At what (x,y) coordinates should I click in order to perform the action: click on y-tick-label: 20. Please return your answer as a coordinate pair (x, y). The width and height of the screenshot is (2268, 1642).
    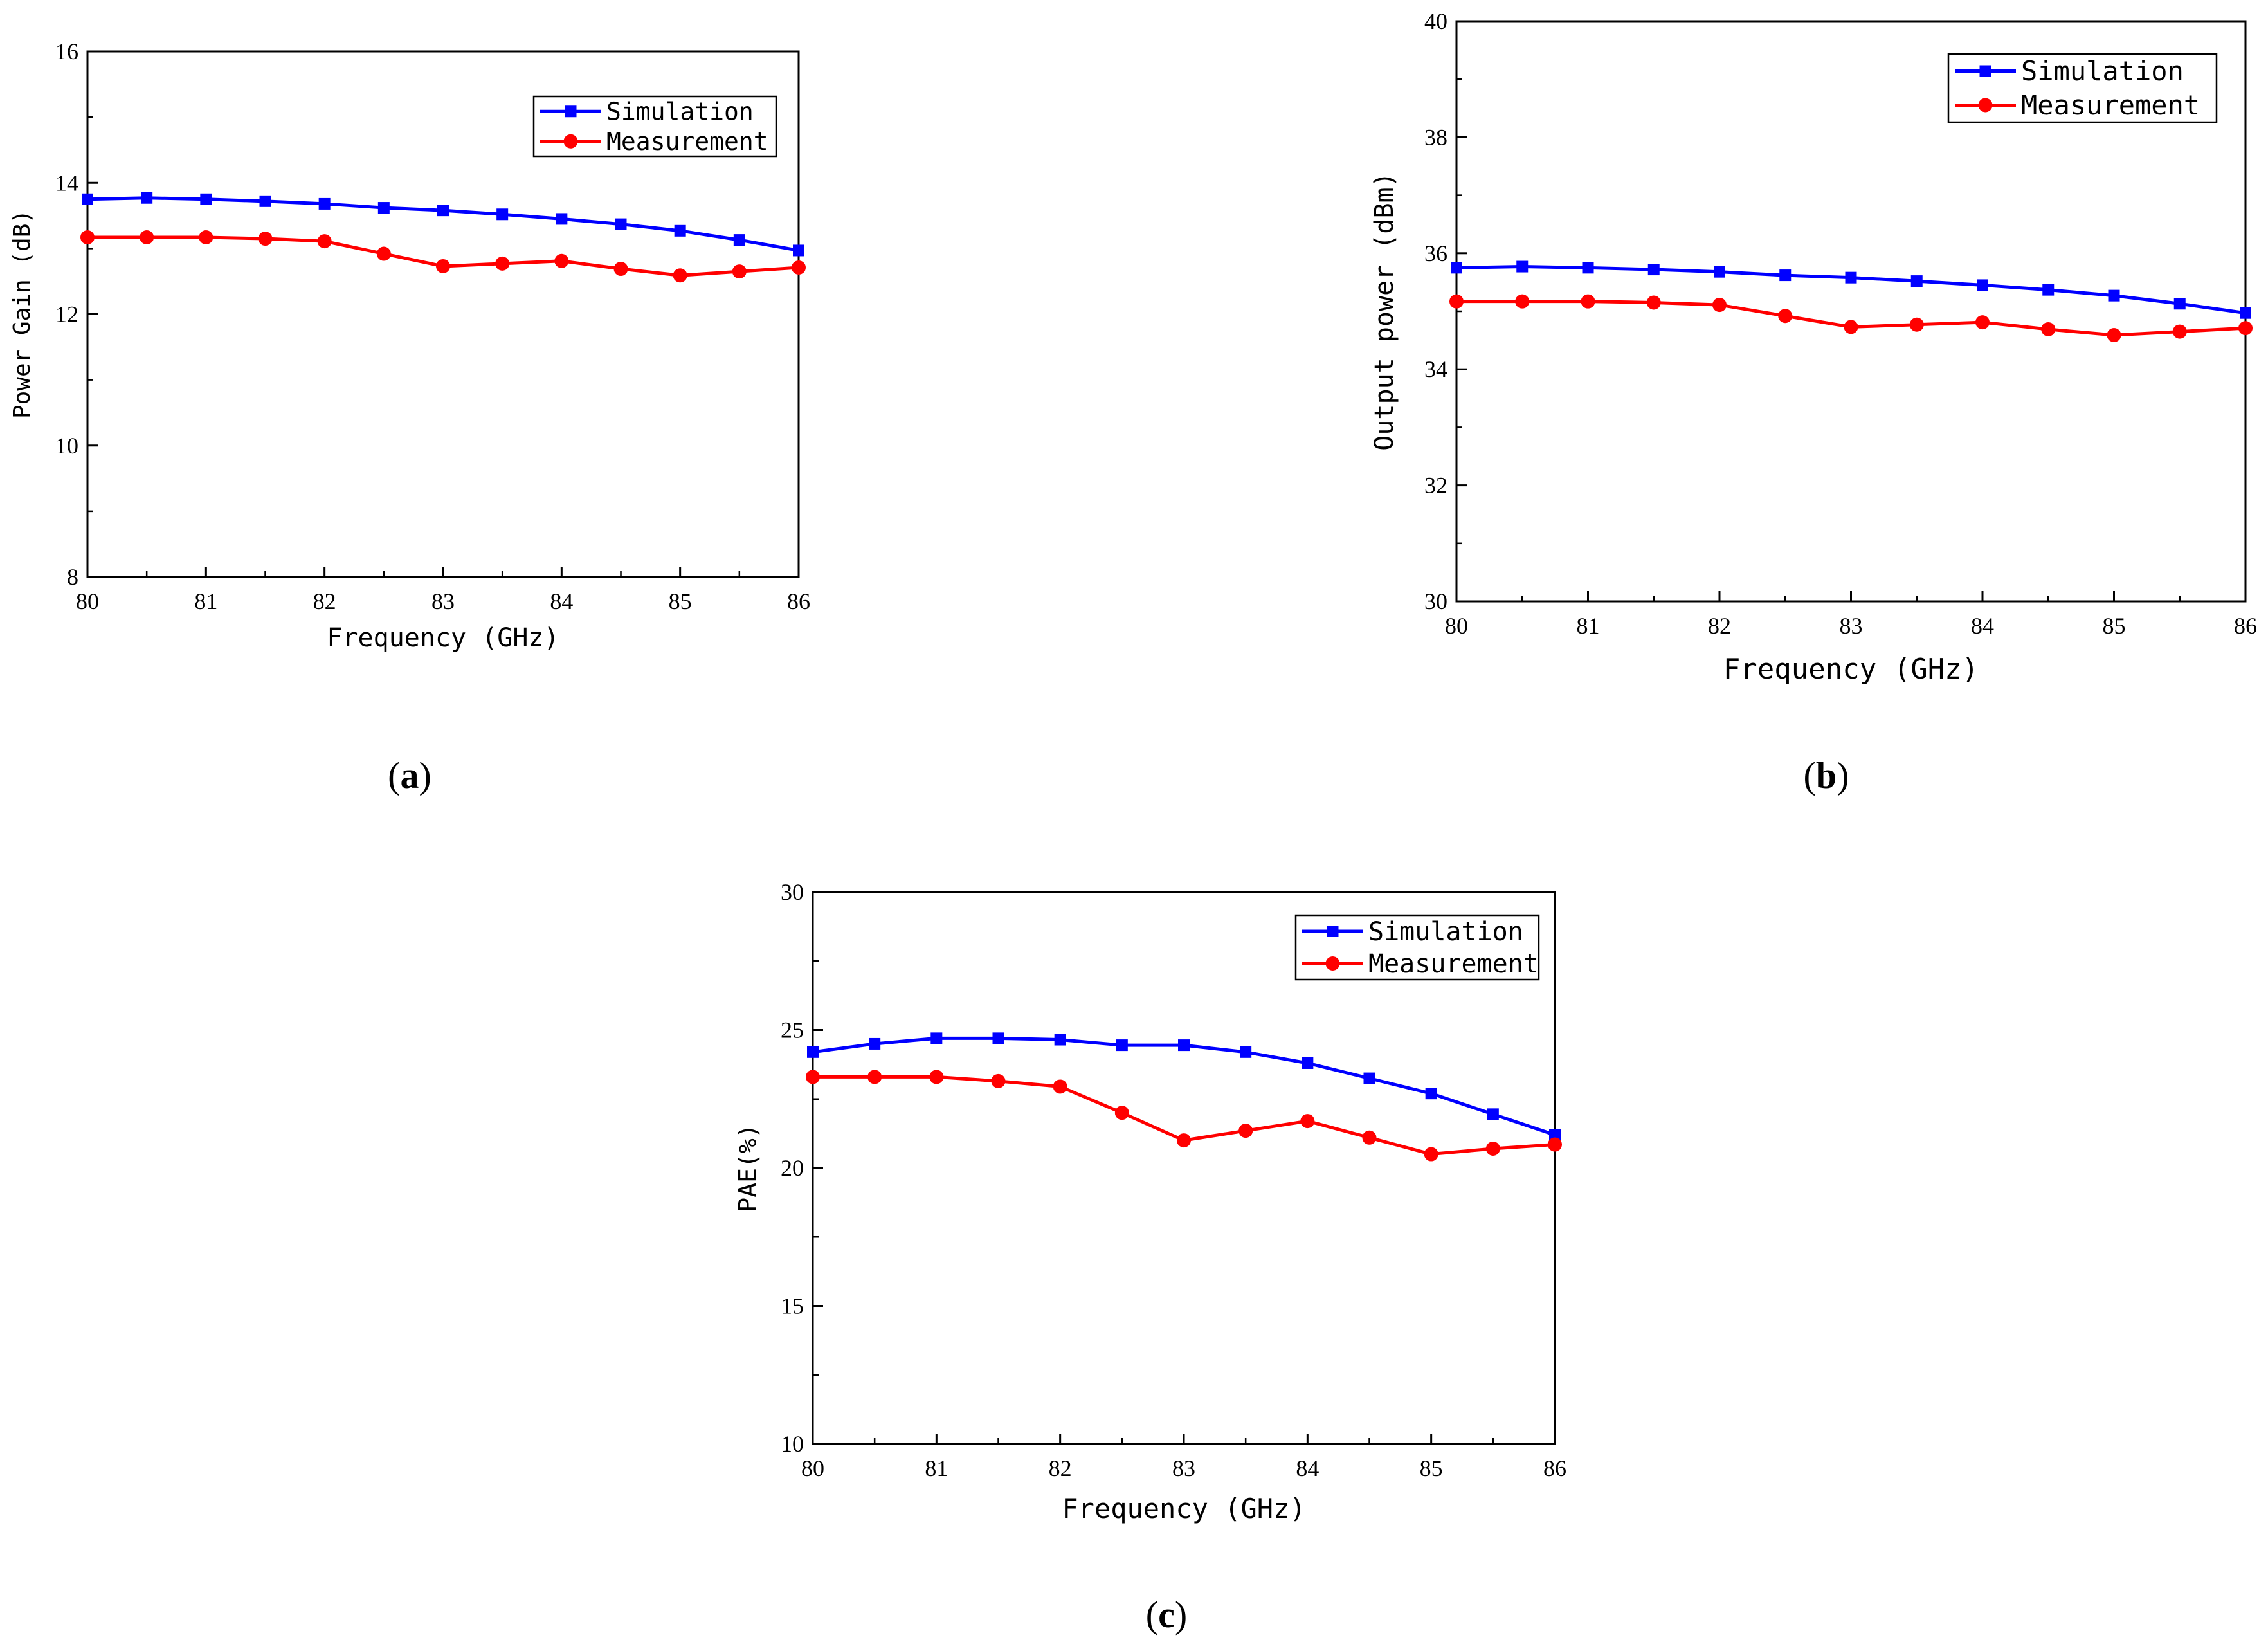
    Looking at the image, I should click on (792, 1168).